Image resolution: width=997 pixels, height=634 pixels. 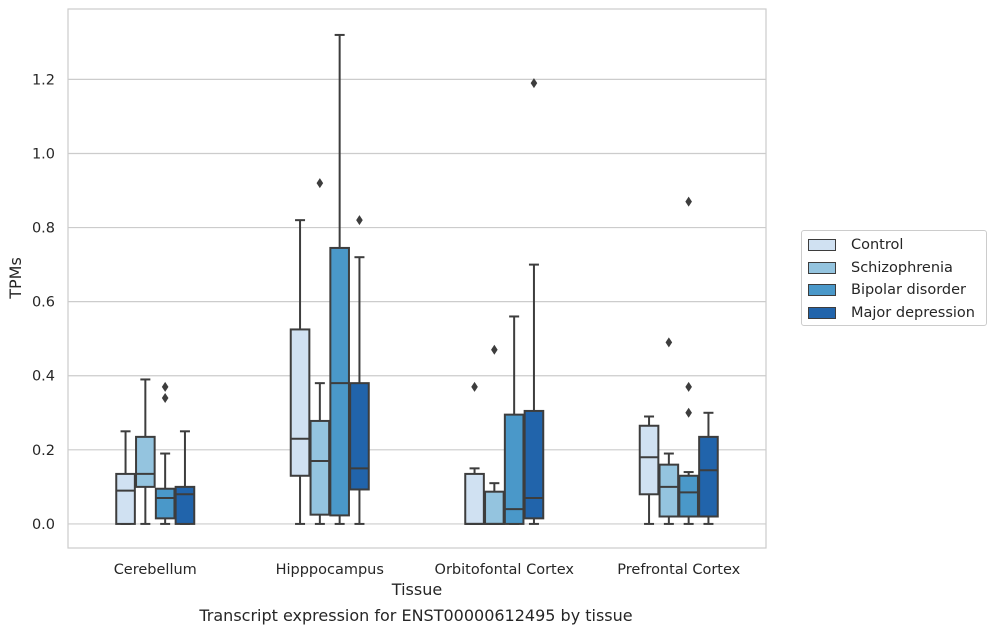 I want to click on x-tick-label: Cerebellum, so click(x=155, y=570).